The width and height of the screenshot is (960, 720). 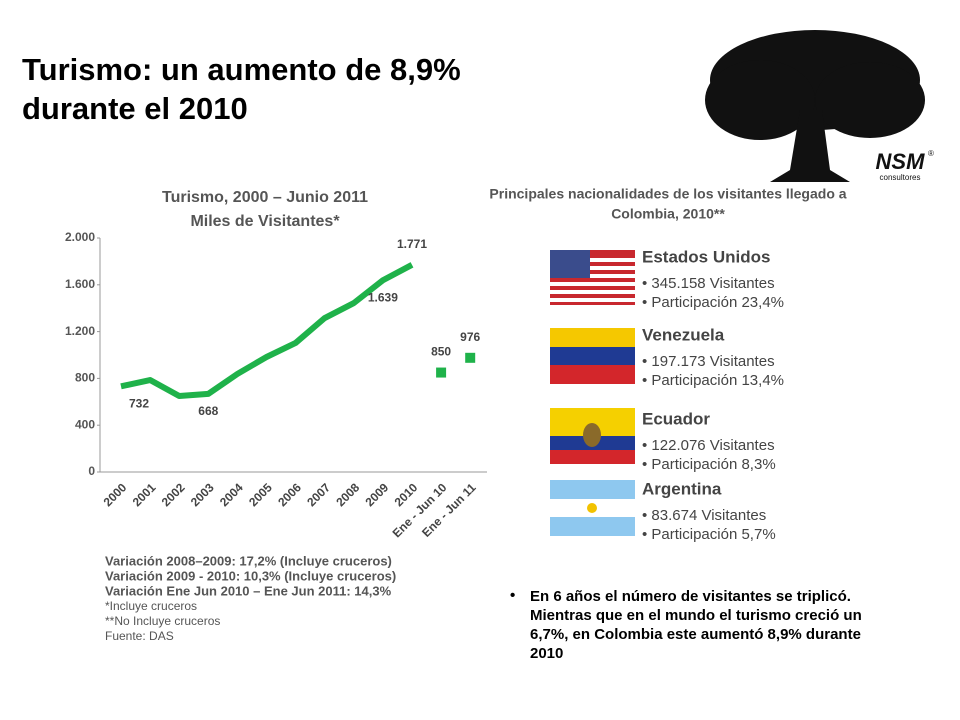 What do you see at coordinates (706, 256) in the screenshot?
I see `country-name: Estados Unidos` at bounding box center [706, 256].